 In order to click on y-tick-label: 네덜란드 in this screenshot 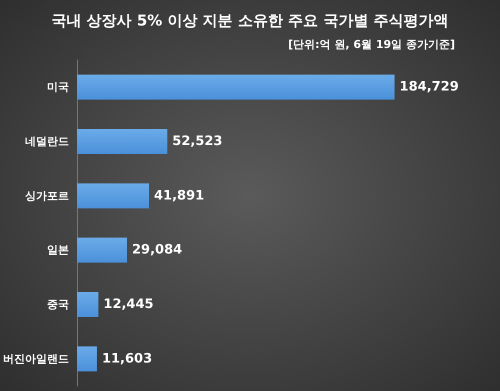, I will do `click(47, 141)`.